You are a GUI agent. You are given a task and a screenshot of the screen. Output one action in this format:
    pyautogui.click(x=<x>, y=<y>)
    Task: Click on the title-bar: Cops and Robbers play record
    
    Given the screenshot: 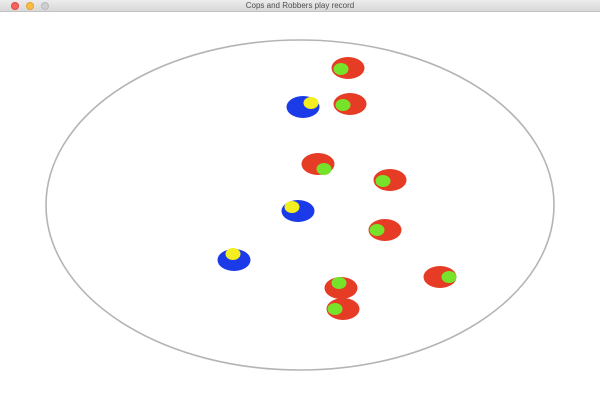 What is the action you would take?
    pyautogui.click(x=300, y=6)
    